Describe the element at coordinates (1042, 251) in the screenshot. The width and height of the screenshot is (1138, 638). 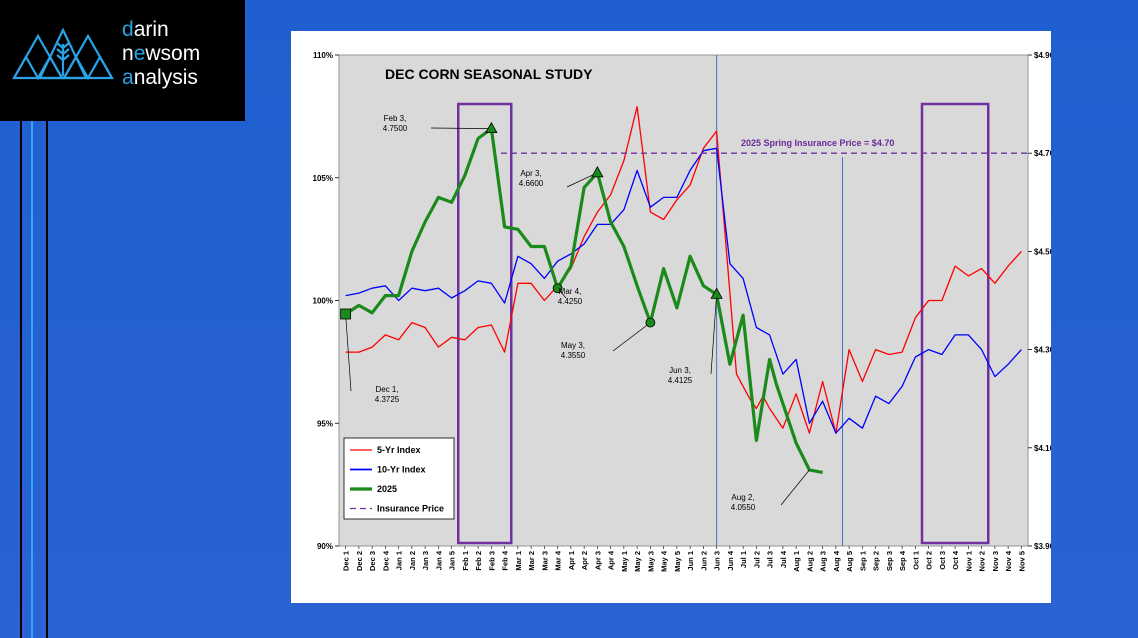
I see `right-axis-tick-label: $4.50` at that location.